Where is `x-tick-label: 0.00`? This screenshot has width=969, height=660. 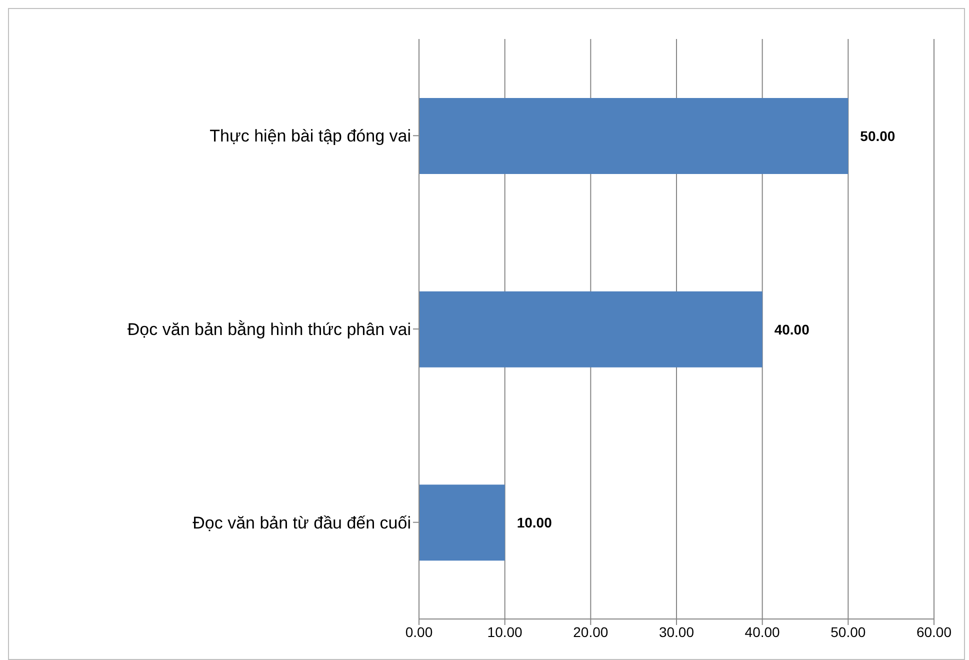
x-tick-label: 0.00 is located at coordinates (419, 632).